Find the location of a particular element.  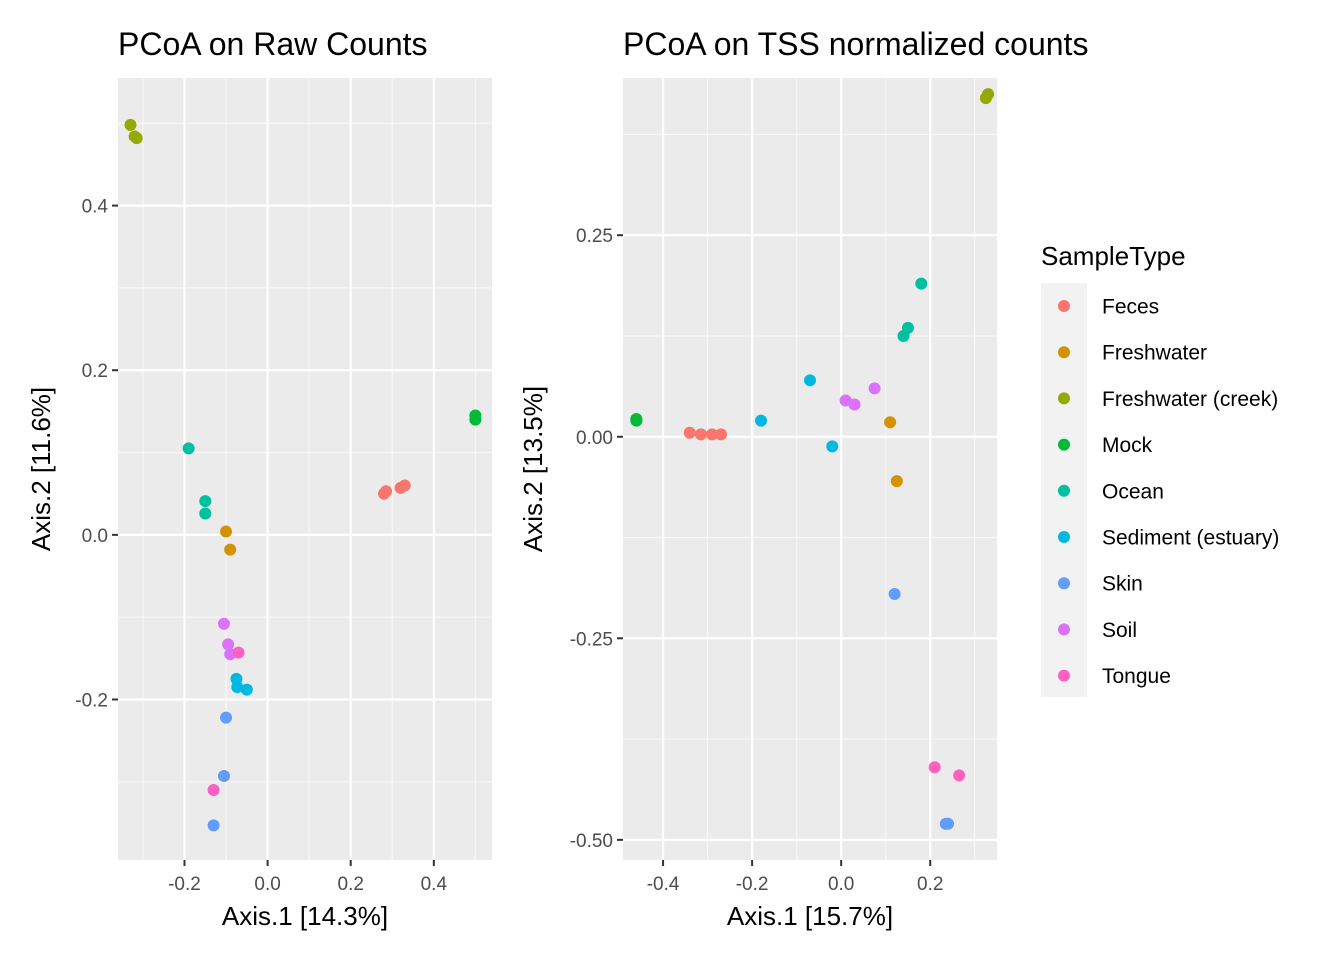

y-axis-ticks: -0.50 -0.25 0.00 0.25 is located at coordinates (596, 539).